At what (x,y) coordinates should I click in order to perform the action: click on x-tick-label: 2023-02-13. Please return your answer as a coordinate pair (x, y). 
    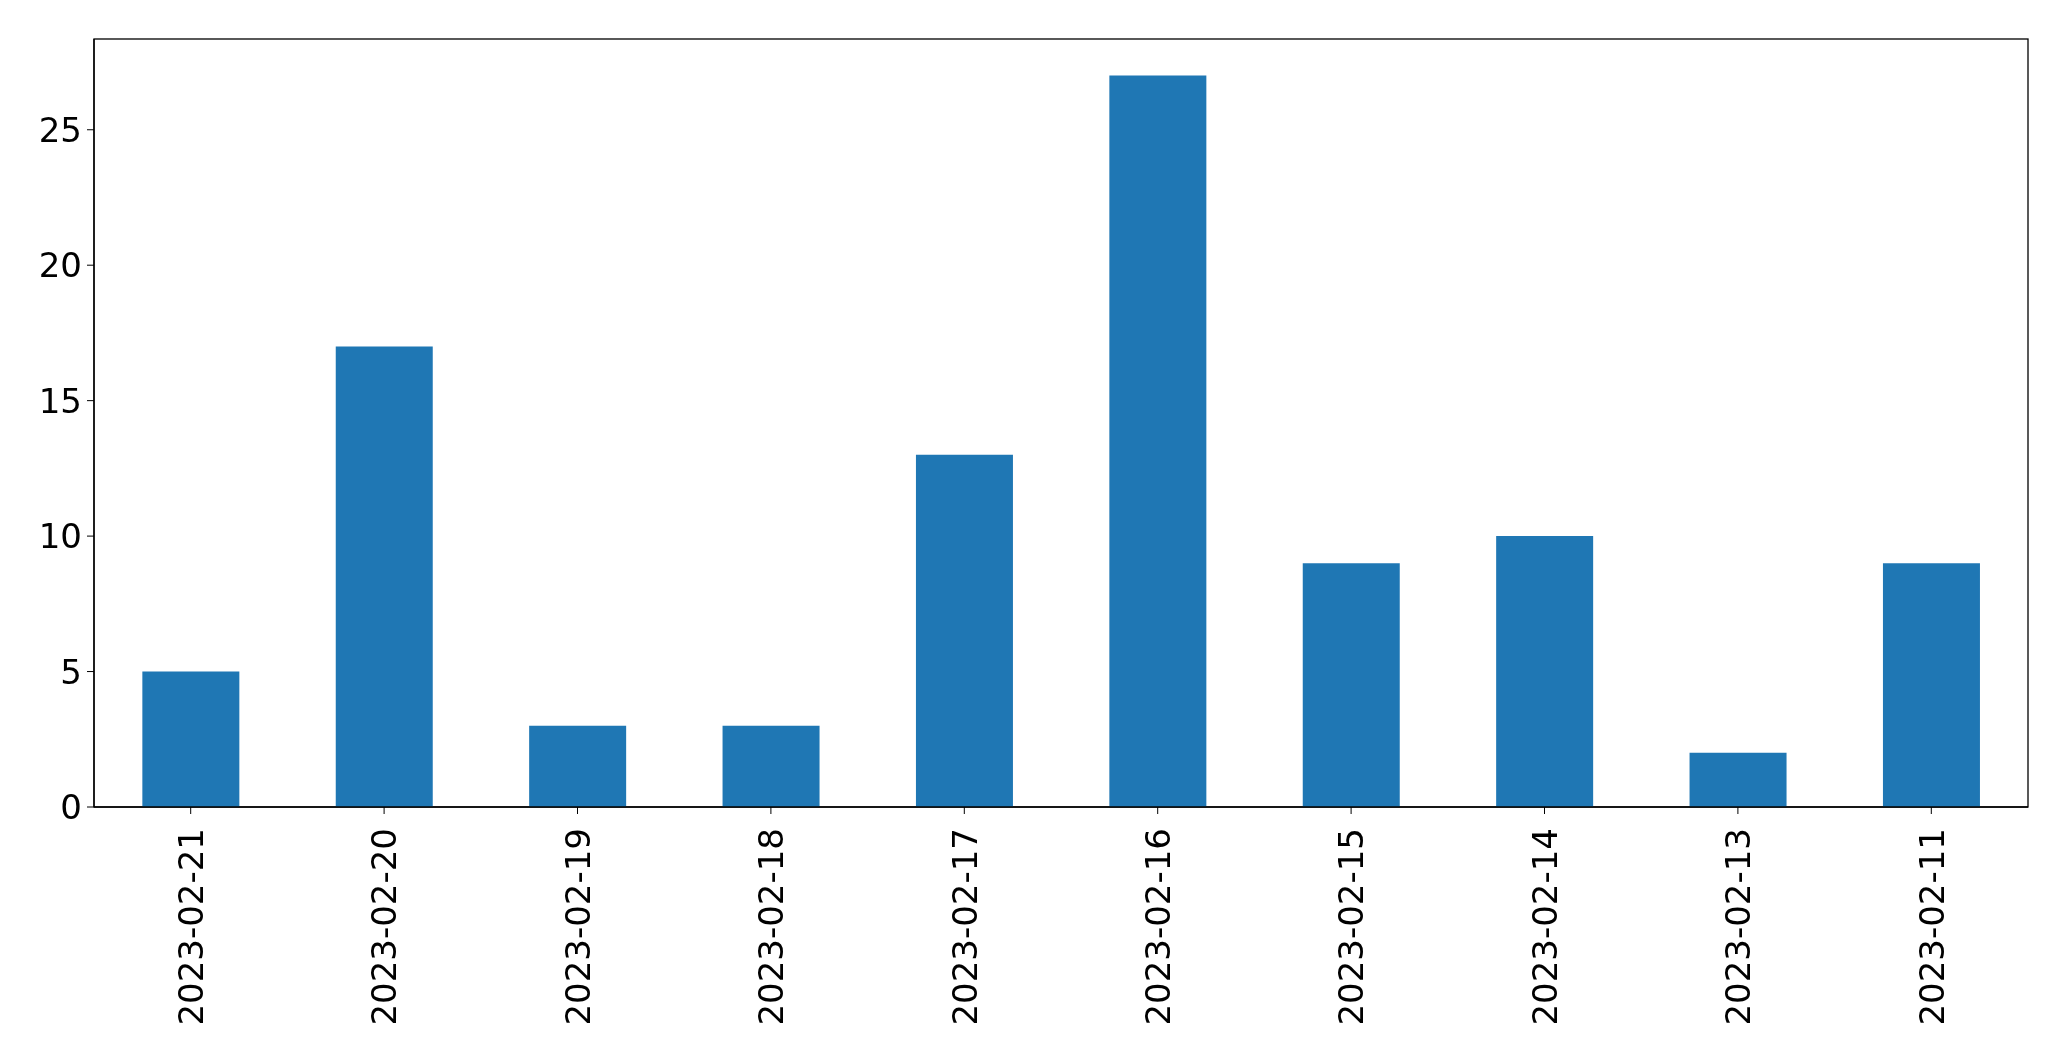
    Looking at the image, I should click on (1738, 927).